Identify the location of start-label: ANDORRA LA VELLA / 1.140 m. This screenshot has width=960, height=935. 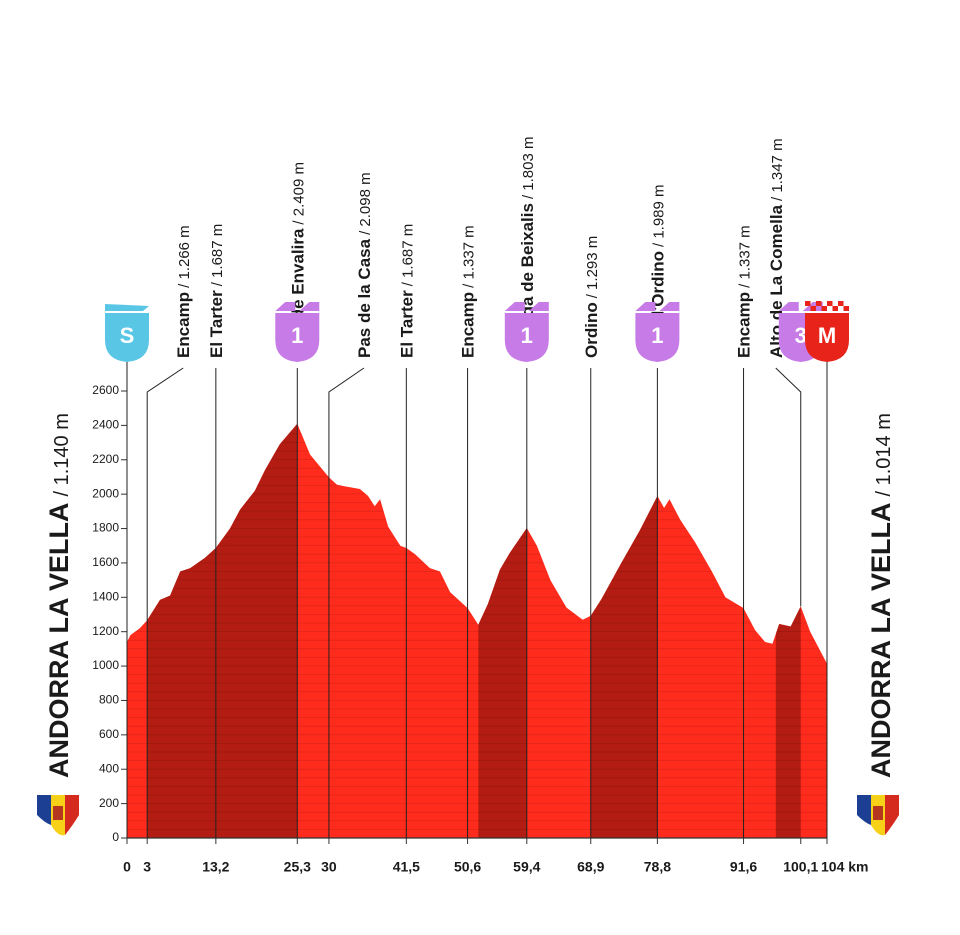
(59, 595).